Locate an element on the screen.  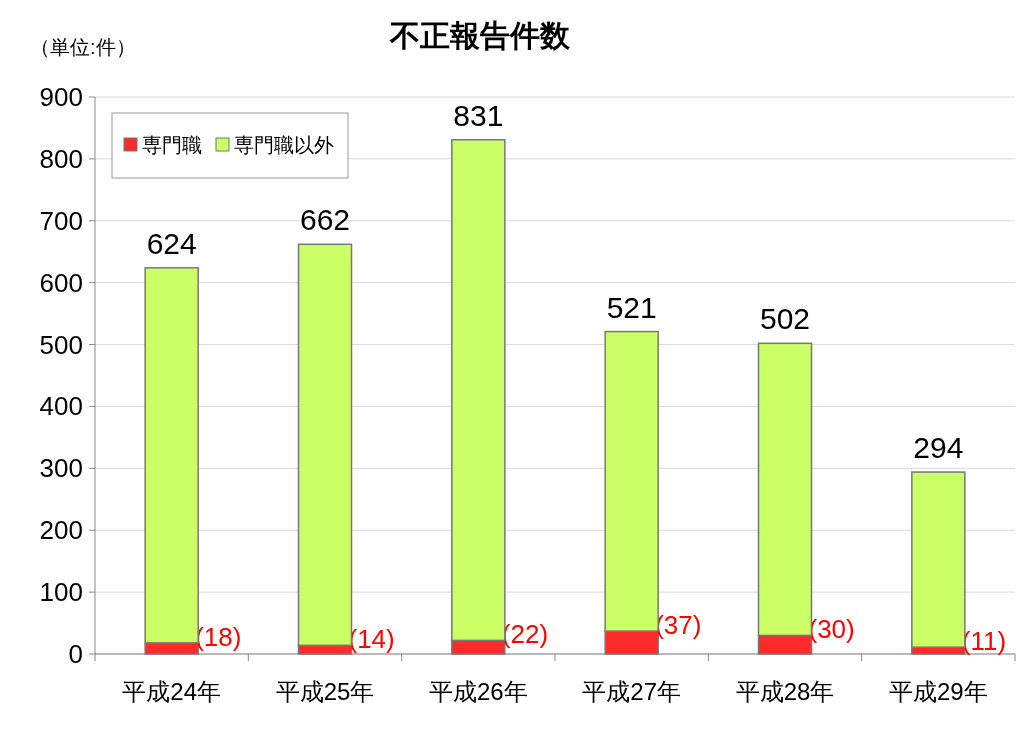
y-tick-label: 400 is located at coordinates (61, 406).